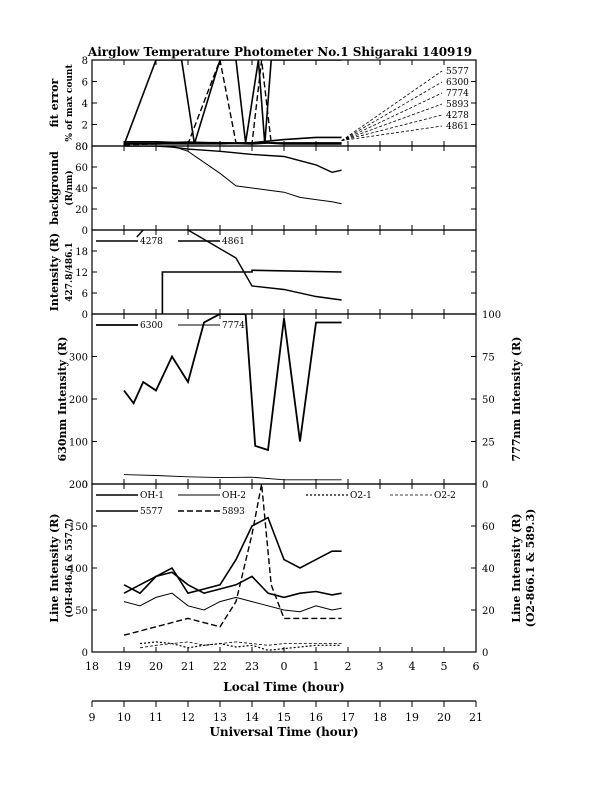  I want to click on panel-frame-fit-error, so click(284, 103).